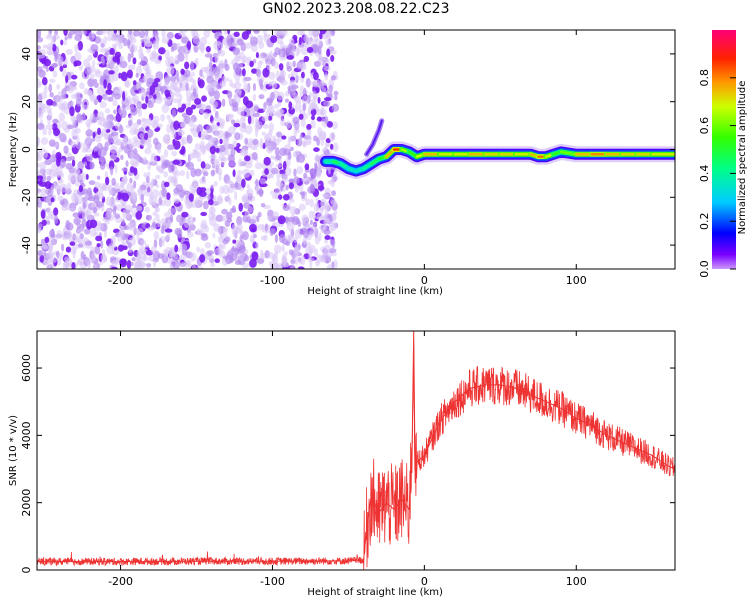 The image size is (750, 600). What do you see at coordinates (26, 149) in the screenshot?
I see `y-tick-label: 0` at bounding box center [26, 149].